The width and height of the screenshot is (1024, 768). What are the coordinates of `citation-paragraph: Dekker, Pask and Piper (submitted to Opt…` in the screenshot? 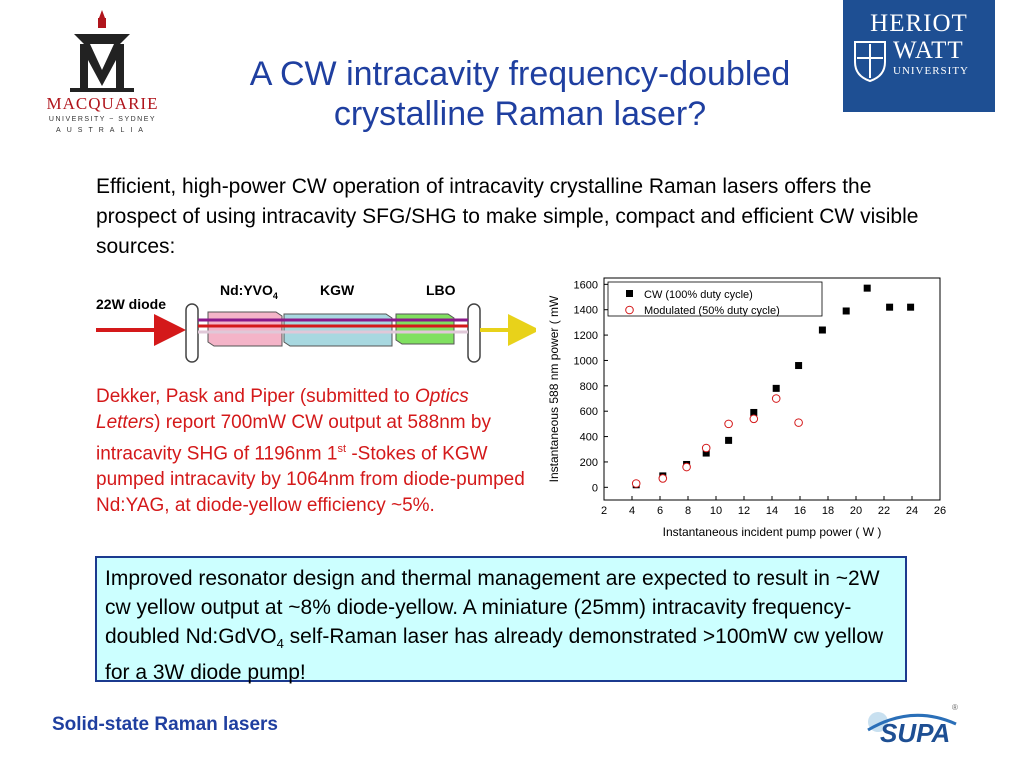 It's located at (310, 451).